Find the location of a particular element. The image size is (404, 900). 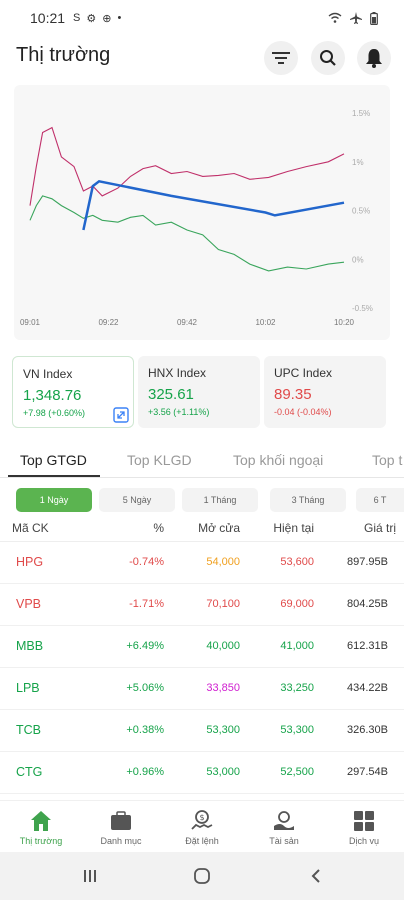

nav-services: Dịch vụ is located at coordinates (364, 827).